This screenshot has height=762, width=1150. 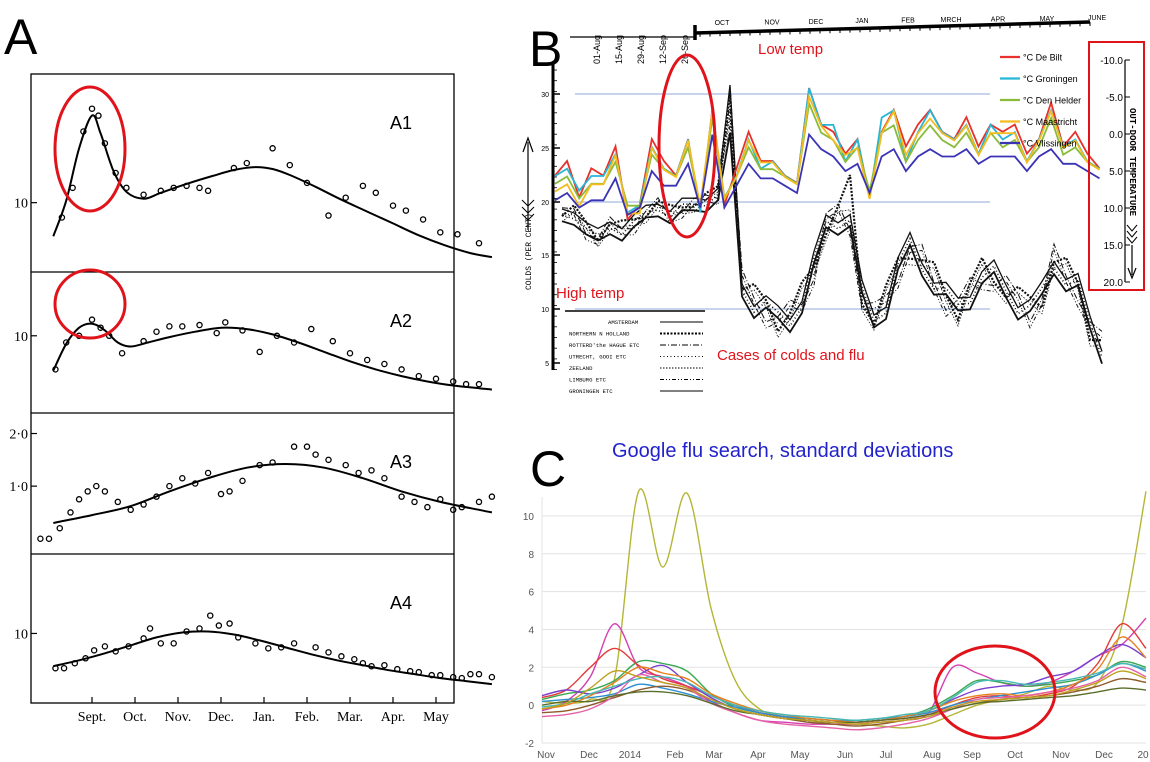 What do you see at coordinates (178, 717) in the screenshot?
I see `a-month-label: Nov.` at bounding box center [178, 717].